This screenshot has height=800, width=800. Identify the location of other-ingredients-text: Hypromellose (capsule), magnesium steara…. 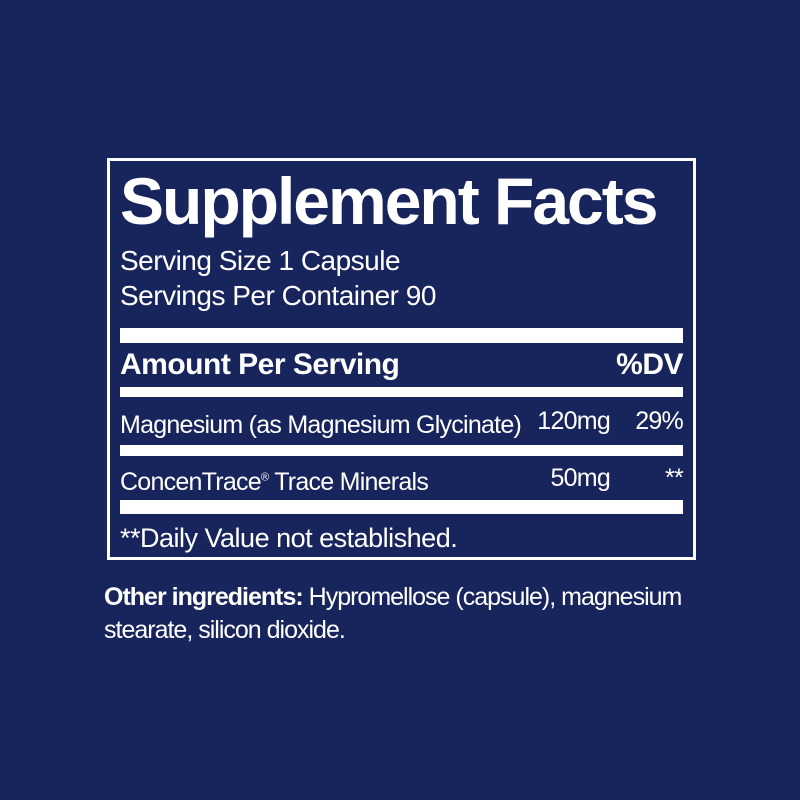
(393, 613).